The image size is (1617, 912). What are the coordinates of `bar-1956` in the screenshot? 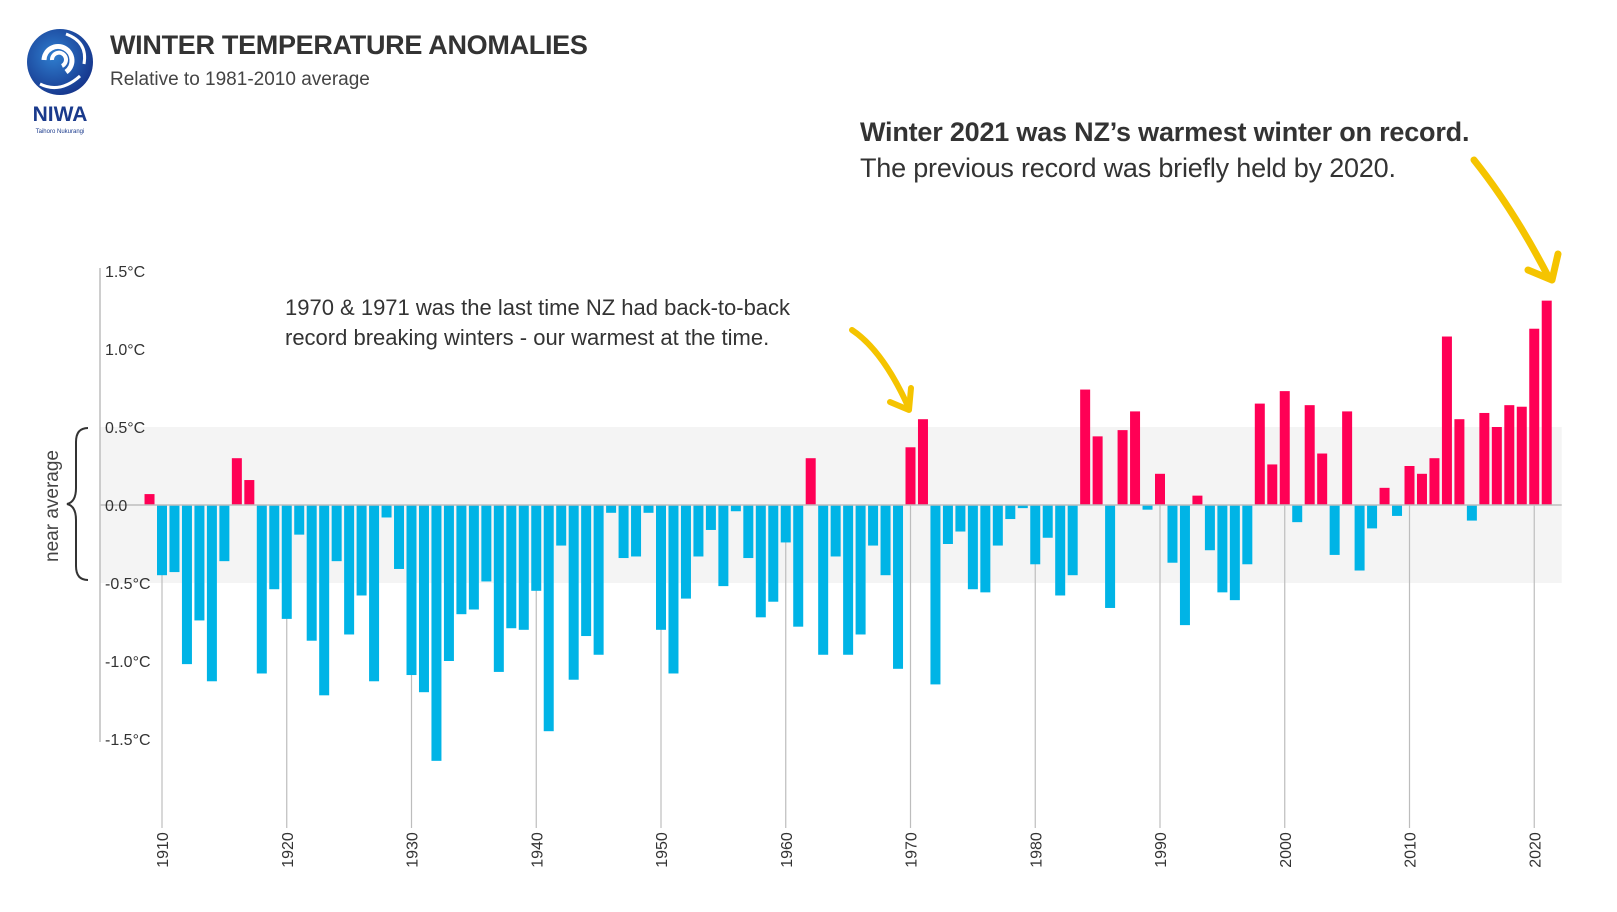 It's located at (735, 508).